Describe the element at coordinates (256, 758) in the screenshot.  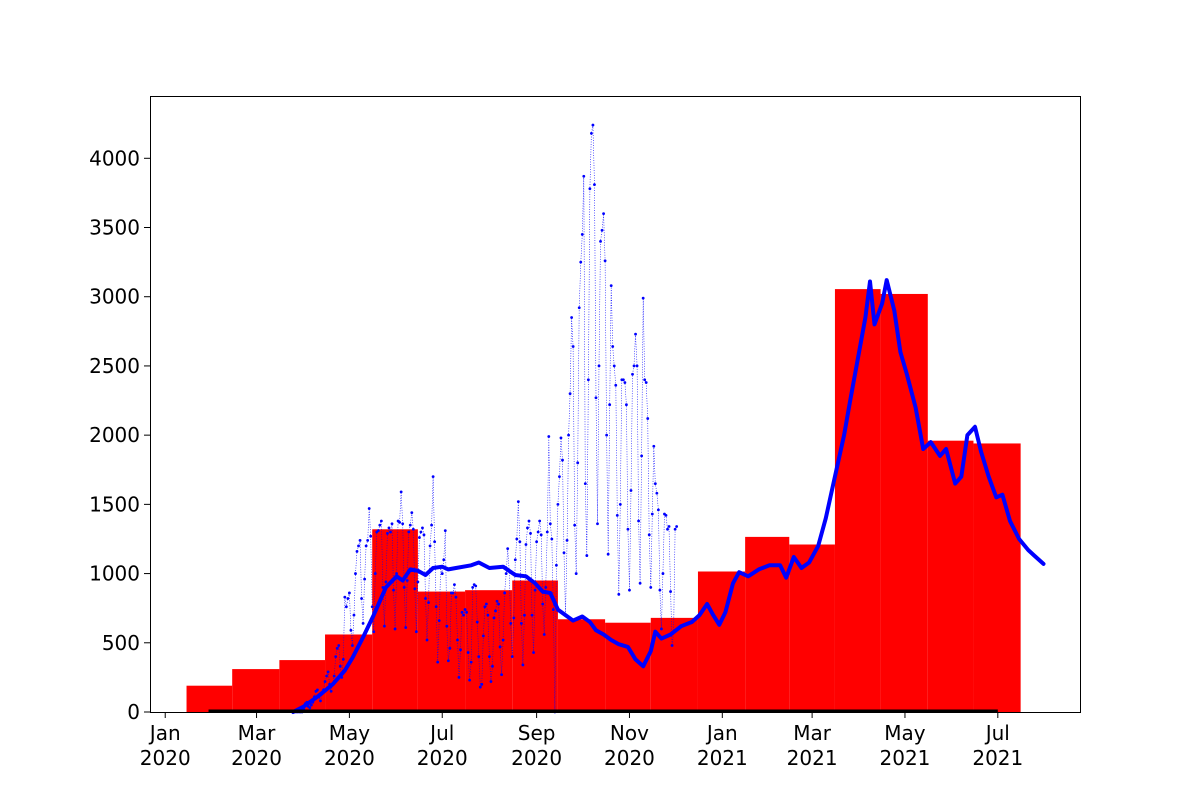
I see `x-tick-year: 2020` at that location.